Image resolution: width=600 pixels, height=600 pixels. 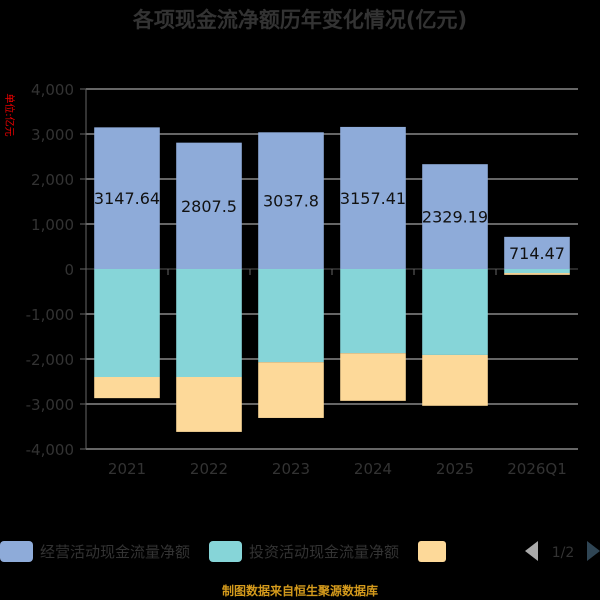 I want to click on legend: 经营活动现金流量净额 投资活动现金流量净额 1/2, so click(x=300, y=551).